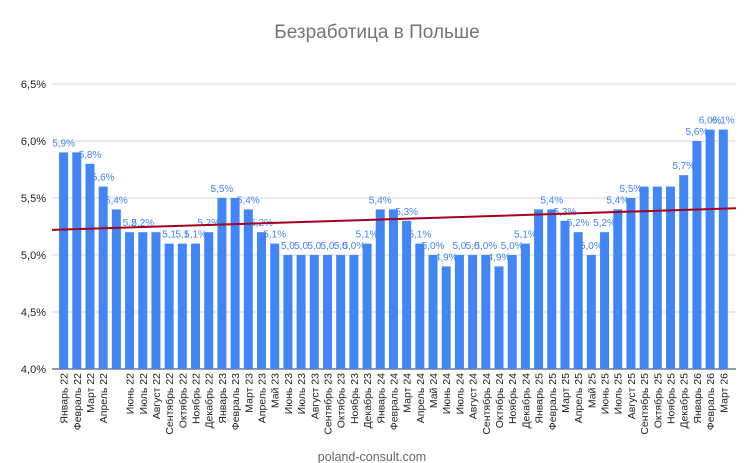 The image size is (749, 463). Describe the element at coordinates (710, 121) in the screenshot. I see `data-label: 6,0%` at that location.